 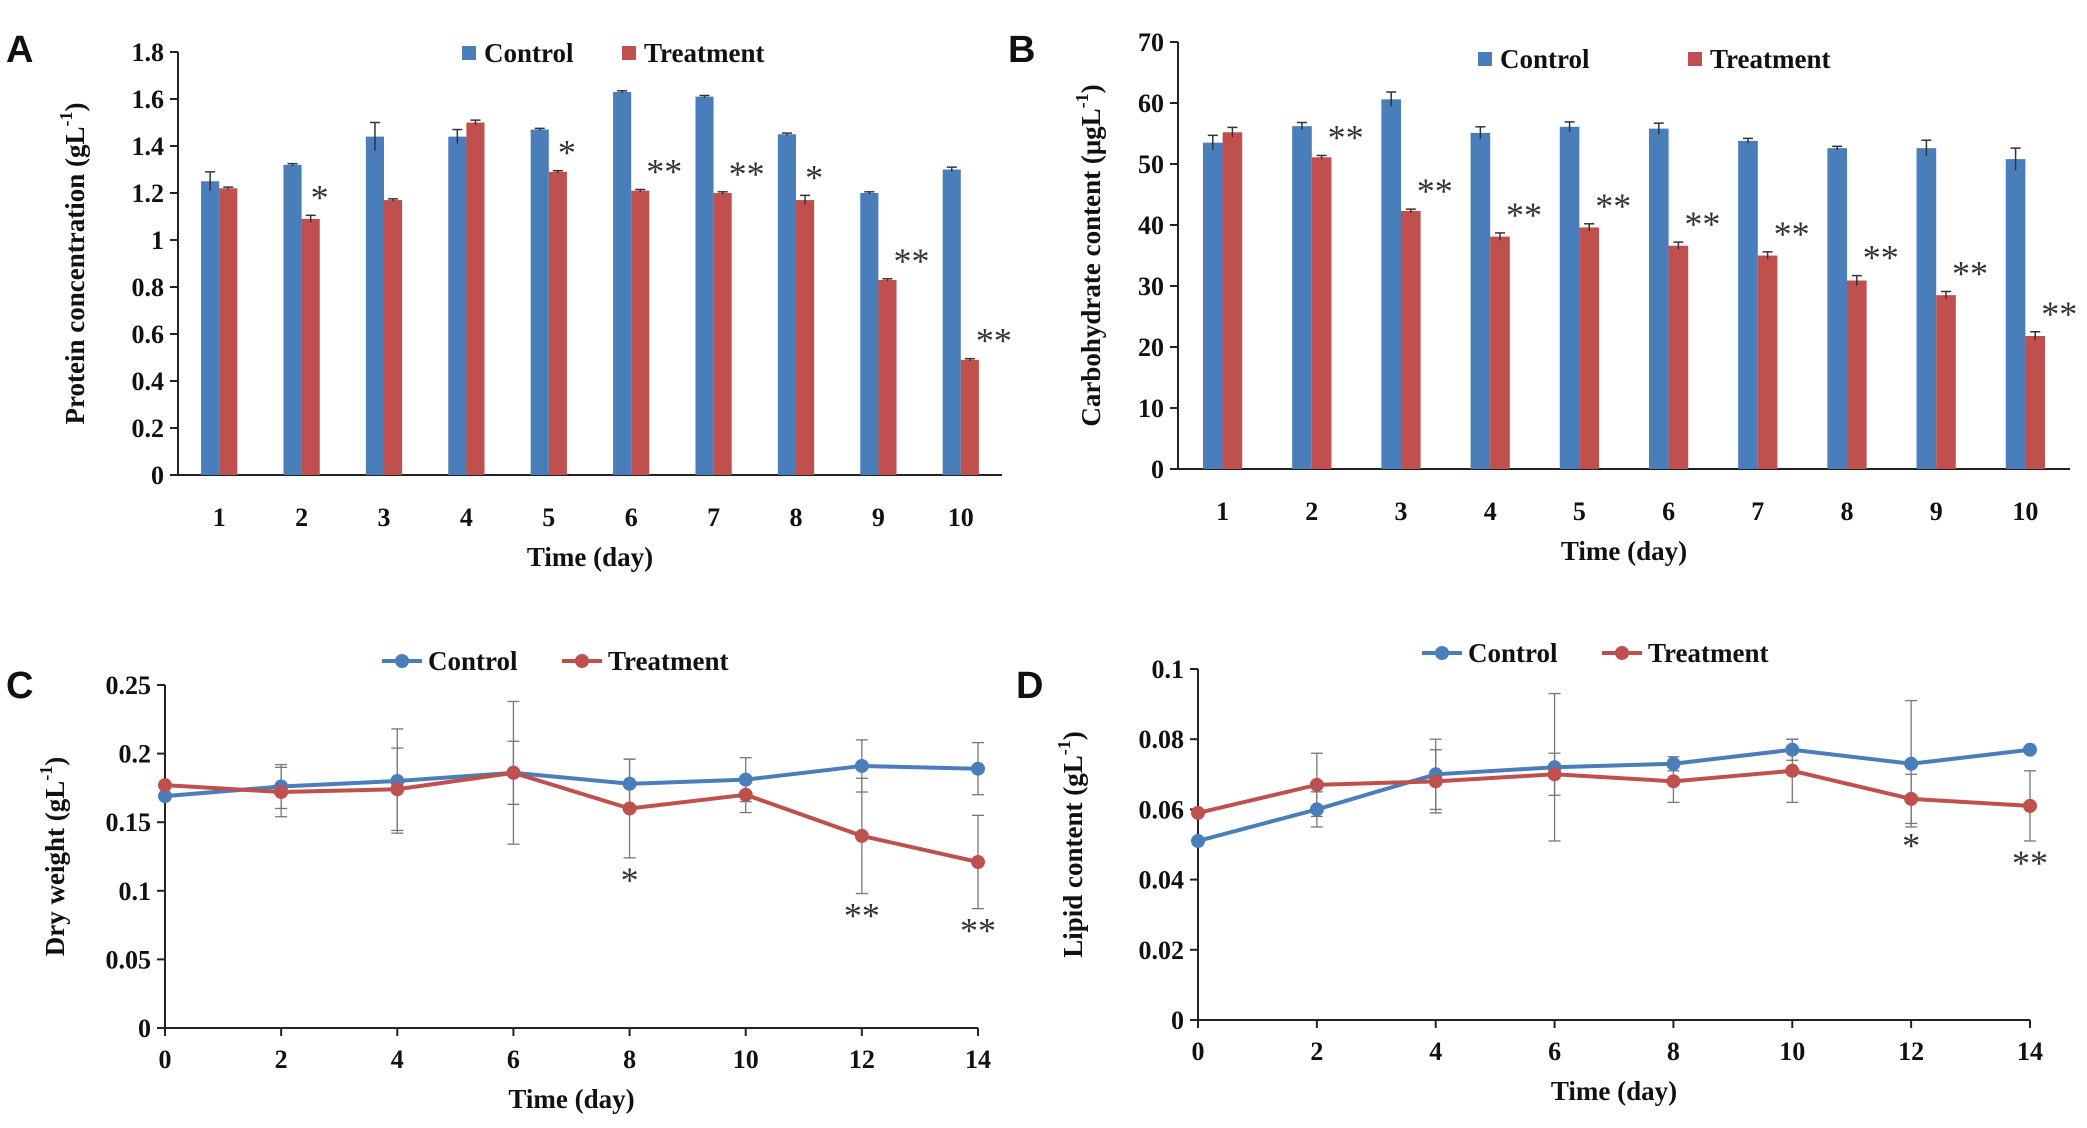 I want to click on panel-b-y-tick-label: 0, so click(x=1157, y=469).